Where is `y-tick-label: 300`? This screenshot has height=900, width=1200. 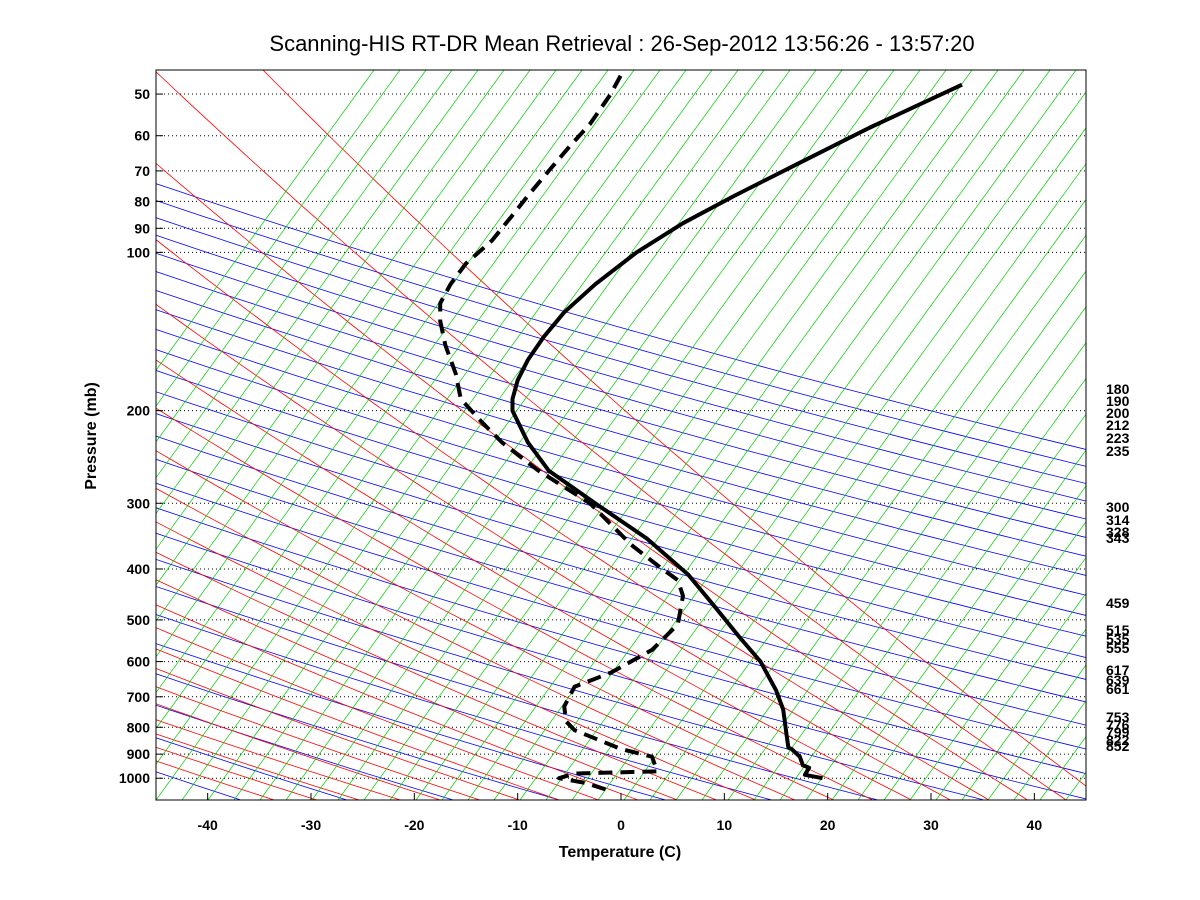 y-tick-label: 300 is located at coordinates (139, 503).